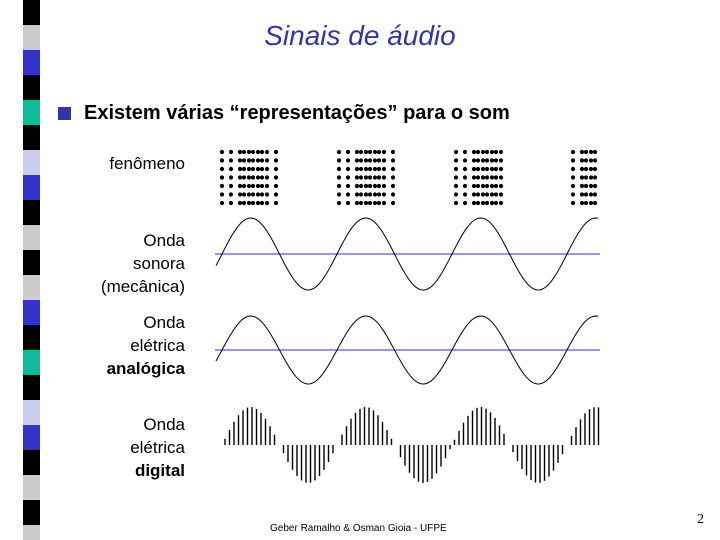 The height and width of the screenshot is (540, 720). I want to click on sine-wave, so click(407, 350).